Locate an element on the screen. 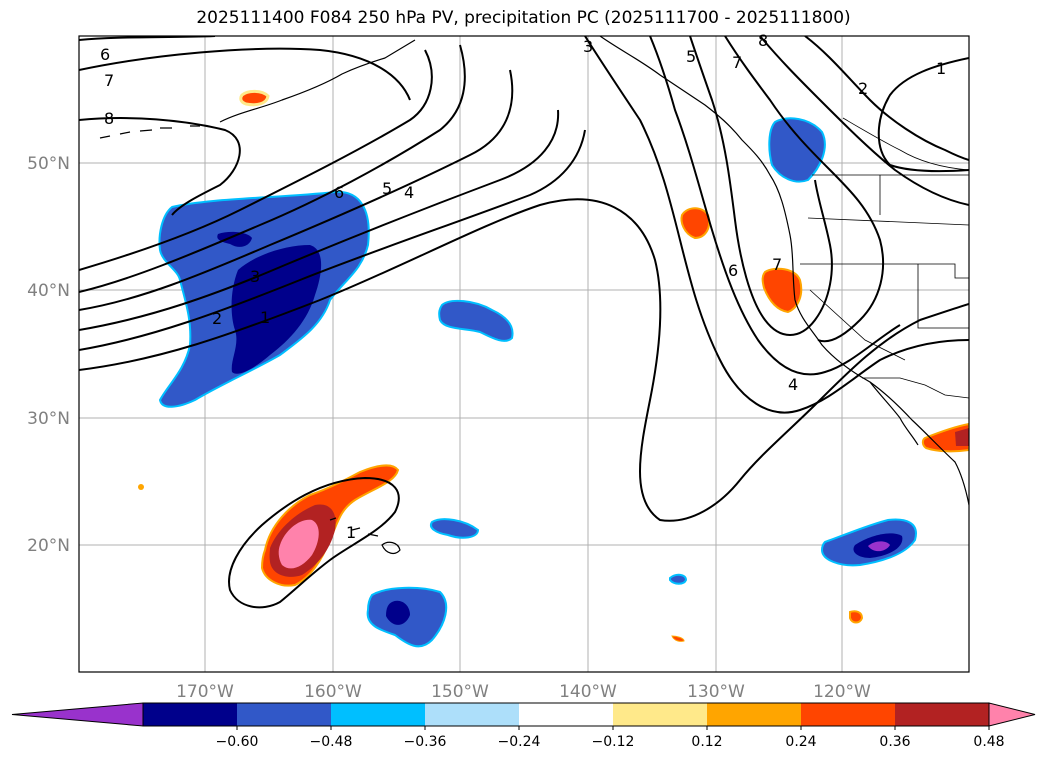 The height and width of the screenshot is (765, 1047). contour-label-7-trough: 7 is located at coordinates (777, 264).